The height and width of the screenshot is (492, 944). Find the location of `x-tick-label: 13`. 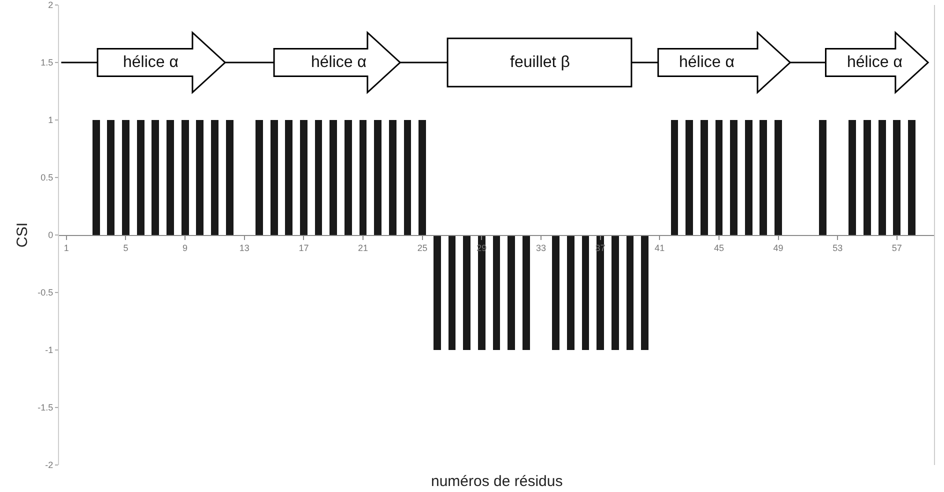

x-tick-label: 13 is located at coordinates (244, 247).